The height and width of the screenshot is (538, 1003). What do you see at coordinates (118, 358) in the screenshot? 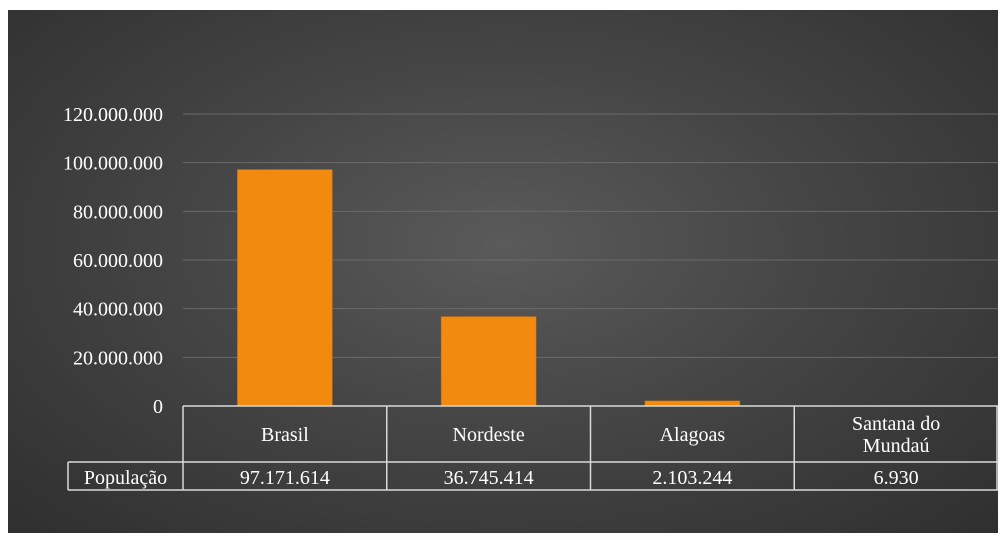
I see `y-tick-label: 20.000.000` at bounding box center [118, 358].